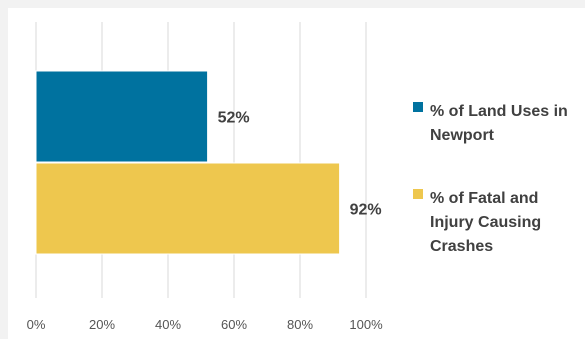 This screenshot has width=585, height=339. I want to click on legend-entry-1-line-1: % of Land Uses in, so click(499, 111).